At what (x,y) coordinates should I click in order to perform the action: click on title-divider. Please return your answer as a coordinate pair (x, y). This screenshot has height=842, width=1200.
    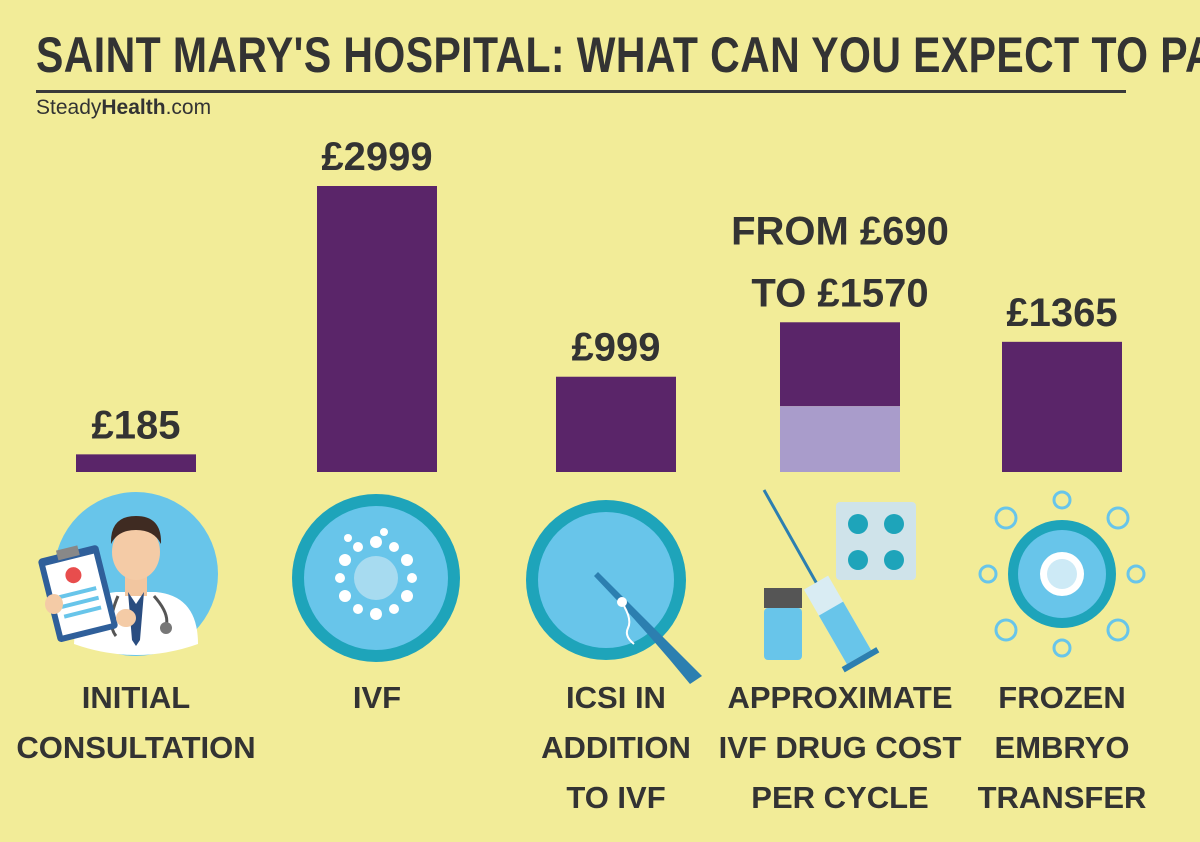
    Looking at the image, I should click on (581, 91).